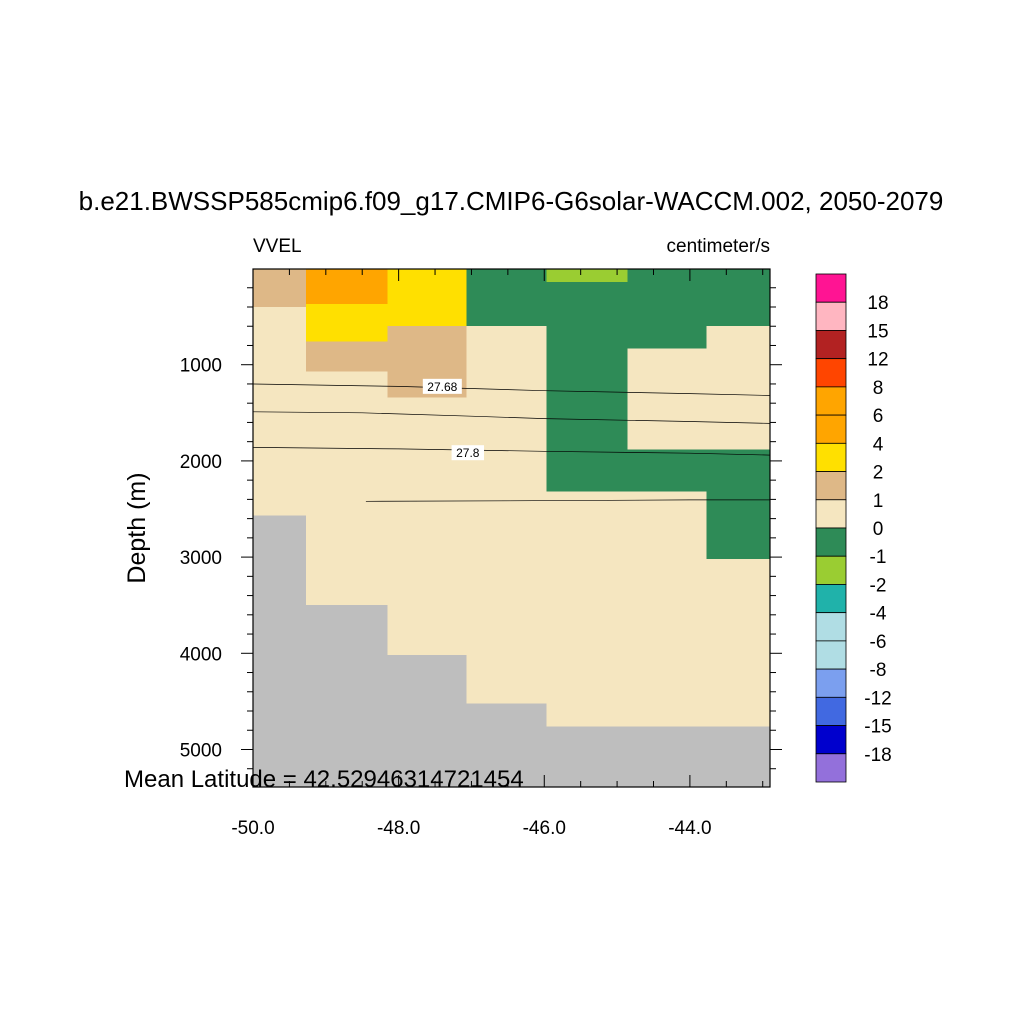 The height and width of the screenshot is (1024, 1024). I want to click on colorbar-label-13: -8, so click(878, 670).